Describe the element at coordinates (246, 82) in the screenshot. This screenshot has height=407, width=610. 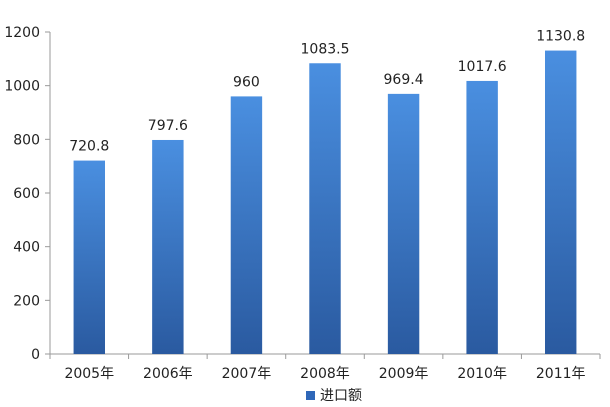
I see `data-label: 960` at that location.